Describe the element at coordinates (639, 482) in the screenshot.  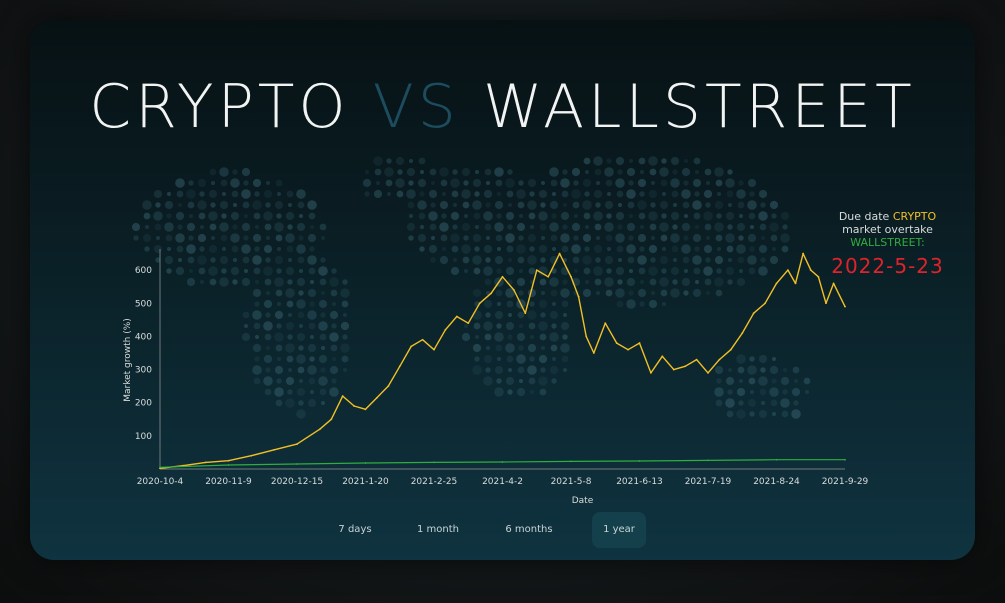
I see `x-tick-label: 2021-6-13` at that location.